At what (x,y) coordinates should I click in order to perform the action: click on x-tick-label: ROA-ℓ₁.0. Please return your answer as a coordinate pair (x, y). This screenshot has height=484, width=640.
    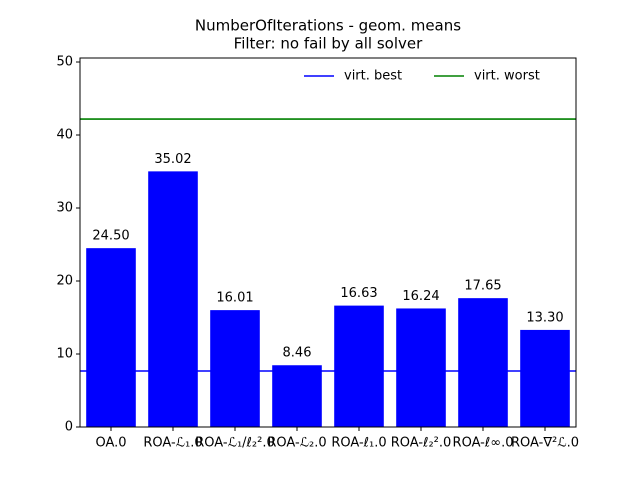
    Looking at the image, I should click on (358, 443).